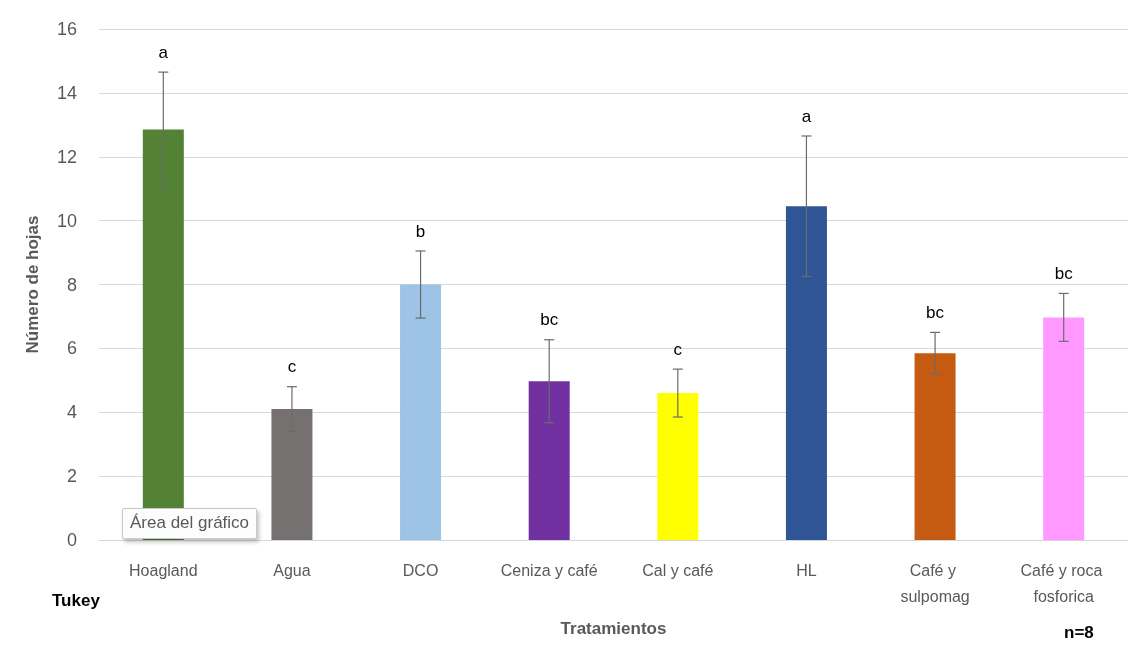 This screenshot has height=646, width=1128. What do you see at coordinates (1079, 633) in the screenshot?
I see `text: n=8` at bounding box center [1079, 633].